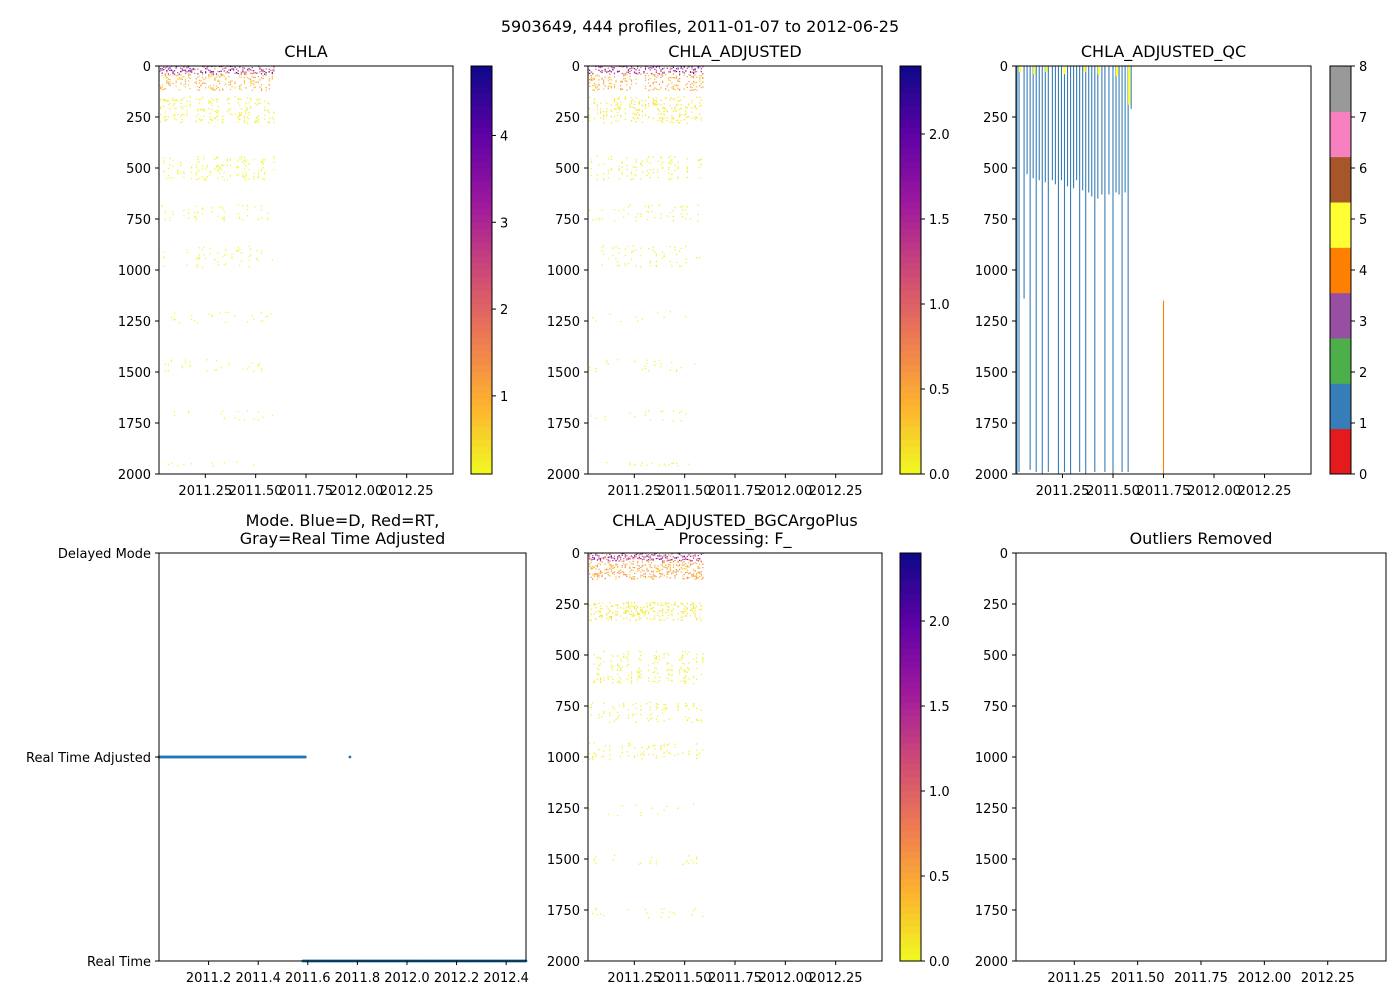  What do you see at coordinates (563, 911) in the screenshot?
I see `y-tick-label: 1750` at bounding box center [563, 911].